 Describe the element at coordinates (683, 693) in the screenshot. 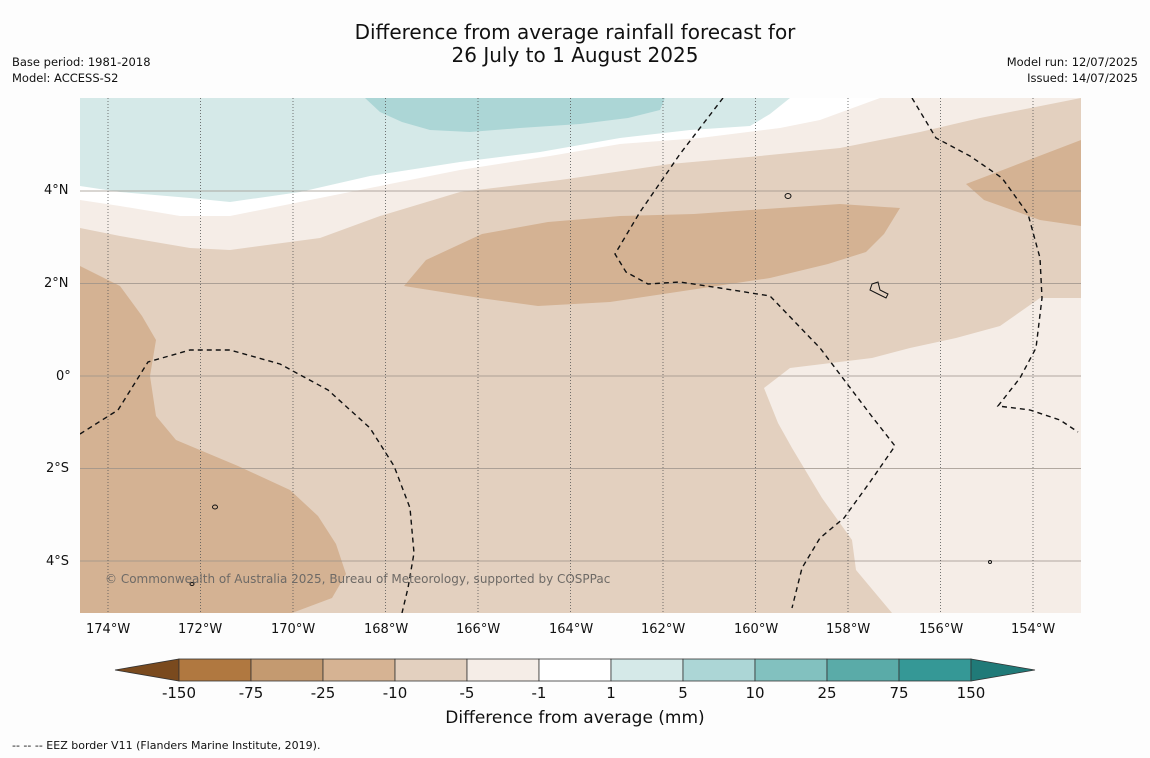

I see `colorbar-tick-5: 5` at that location.